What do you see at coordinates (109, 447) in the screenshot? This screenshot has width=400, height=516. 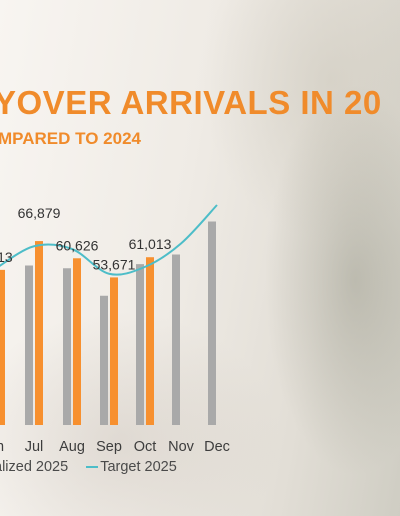 I see `x-tick-label: Sep` at bounding box center [109, 447].